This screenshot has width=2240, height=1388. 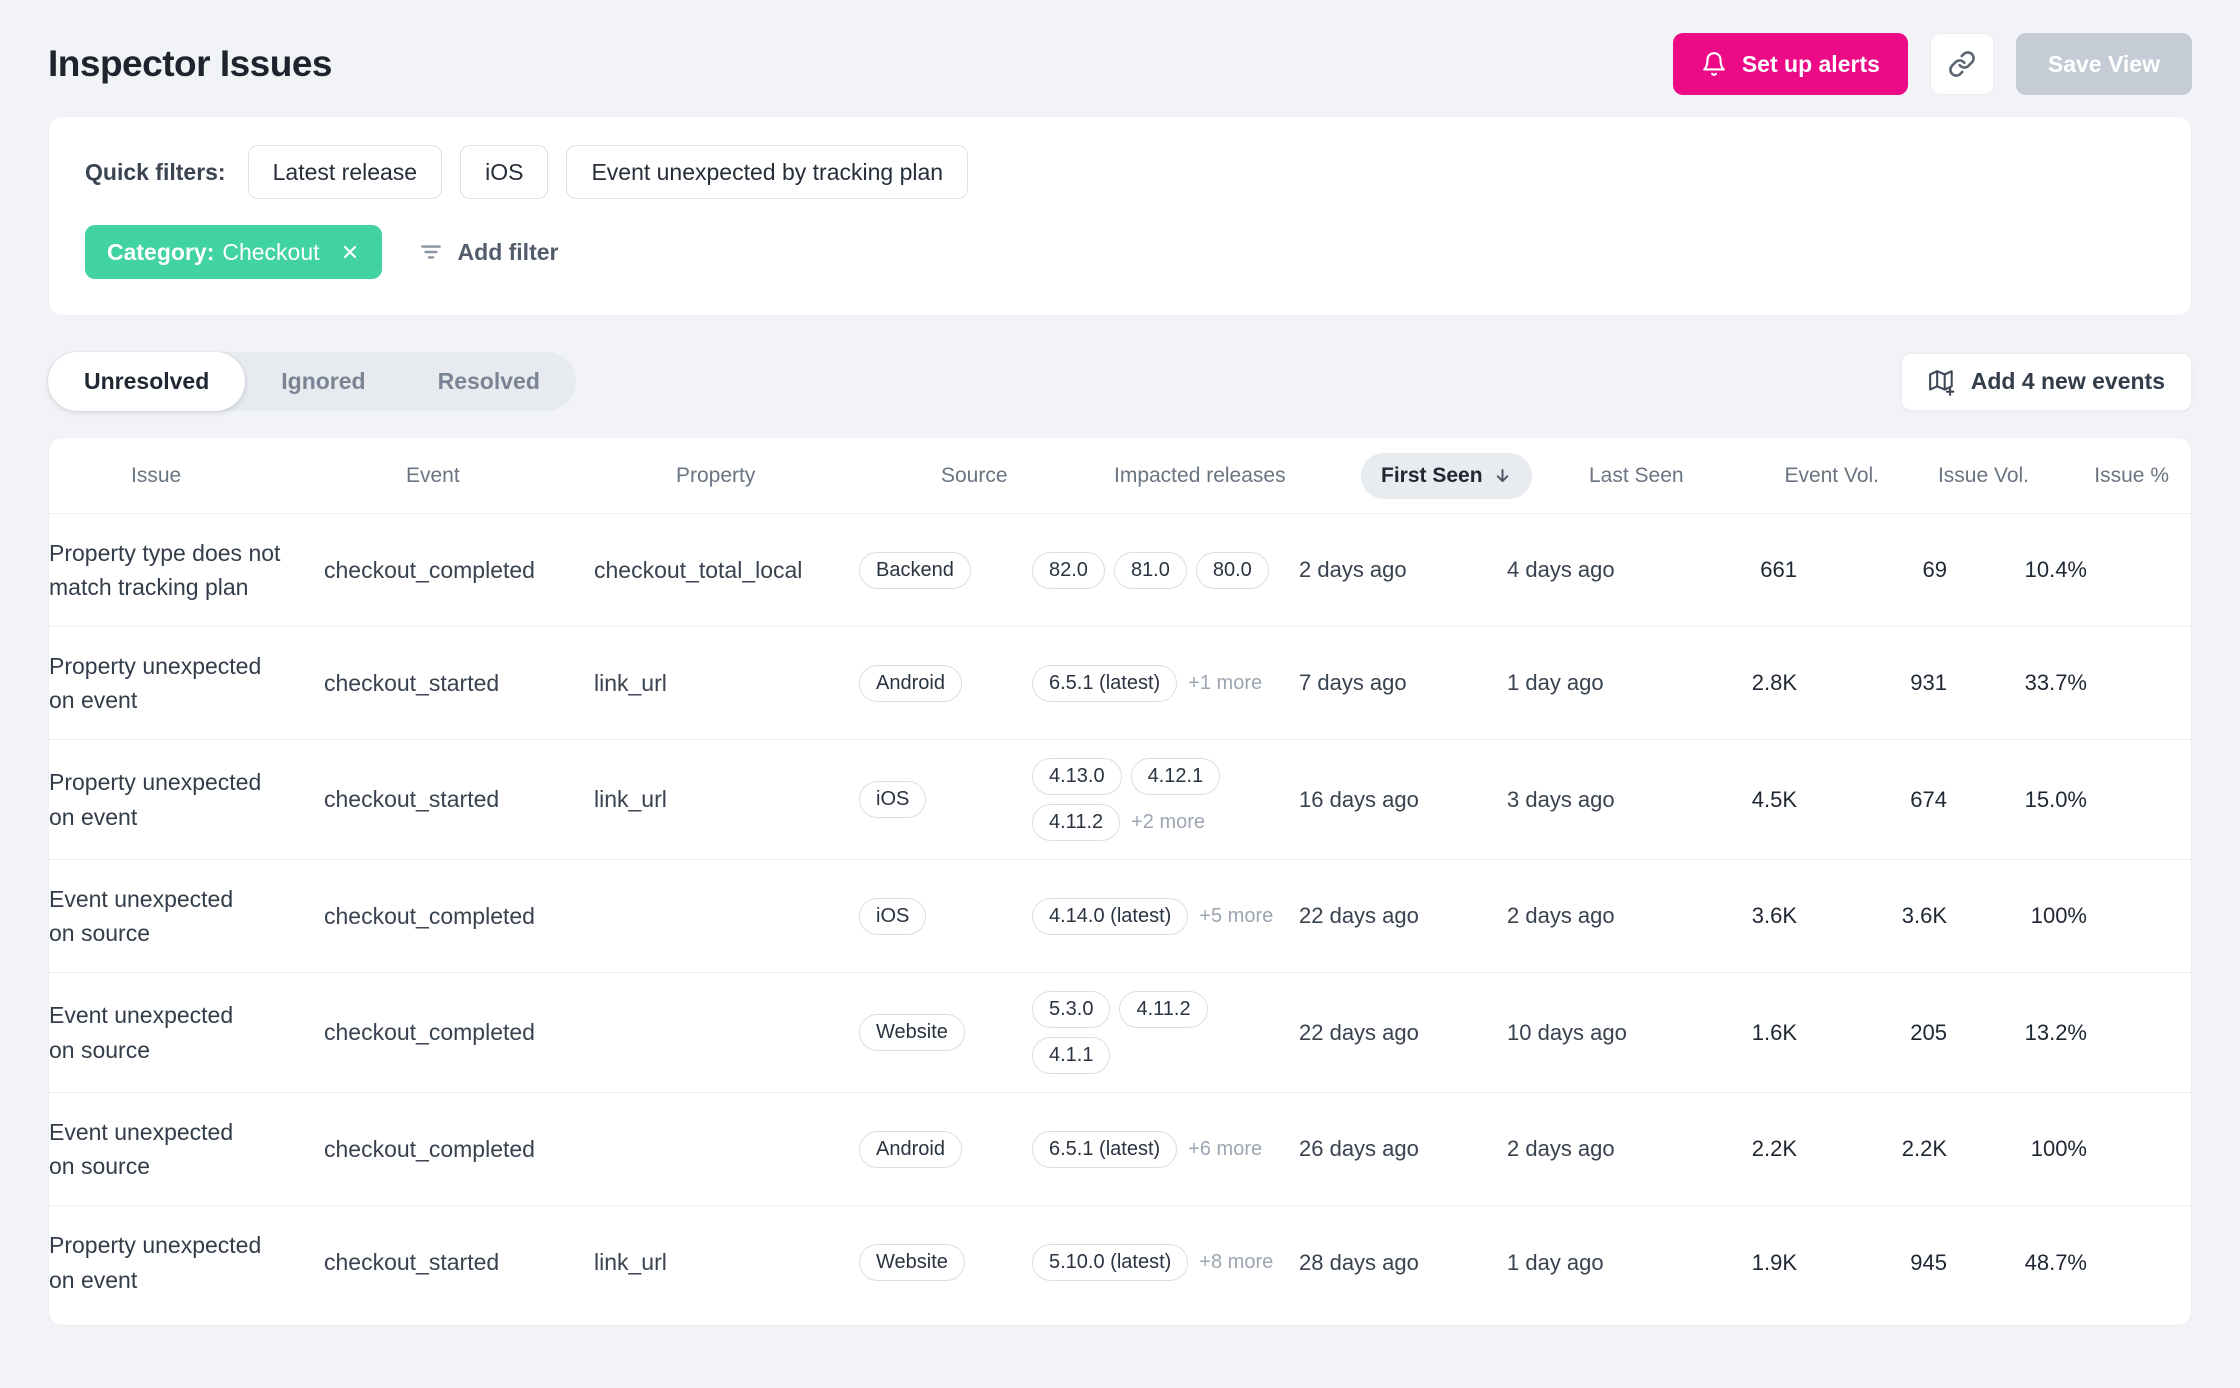 What do you see at coordinates (1555, 1262) in the screenshot?
I see `last-seen-cell: 1 day ago` at bounding box center [1555, 1262].